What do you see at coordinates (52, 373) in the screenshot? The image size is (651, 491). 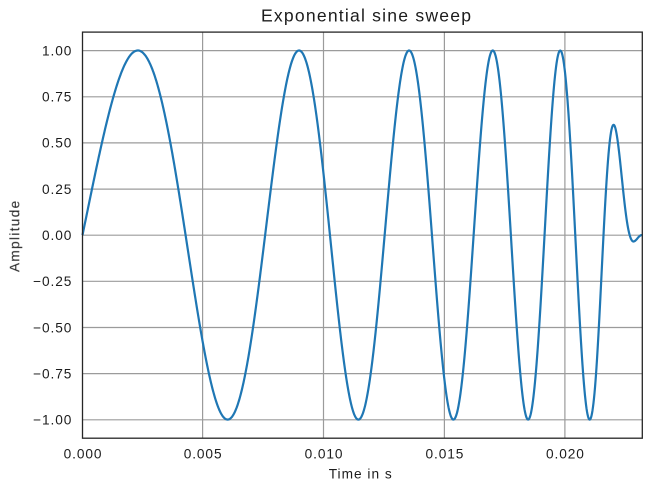 I see `svg-text: −0.75` at bounding box center [52, 373].